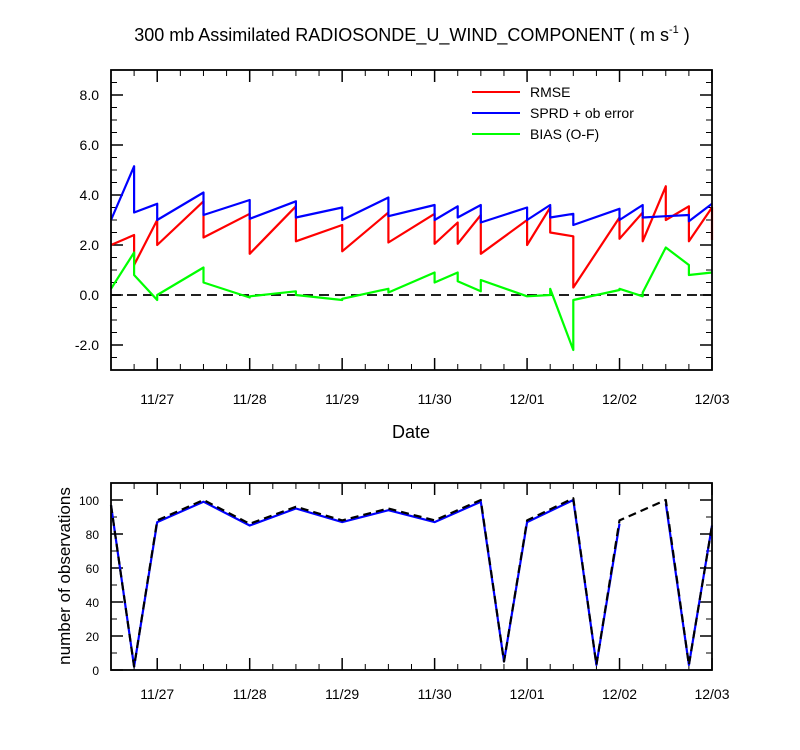 The width and height of the screenshot is (800, 750). I want to click on y-tick-label: 0, so click(95, 671).